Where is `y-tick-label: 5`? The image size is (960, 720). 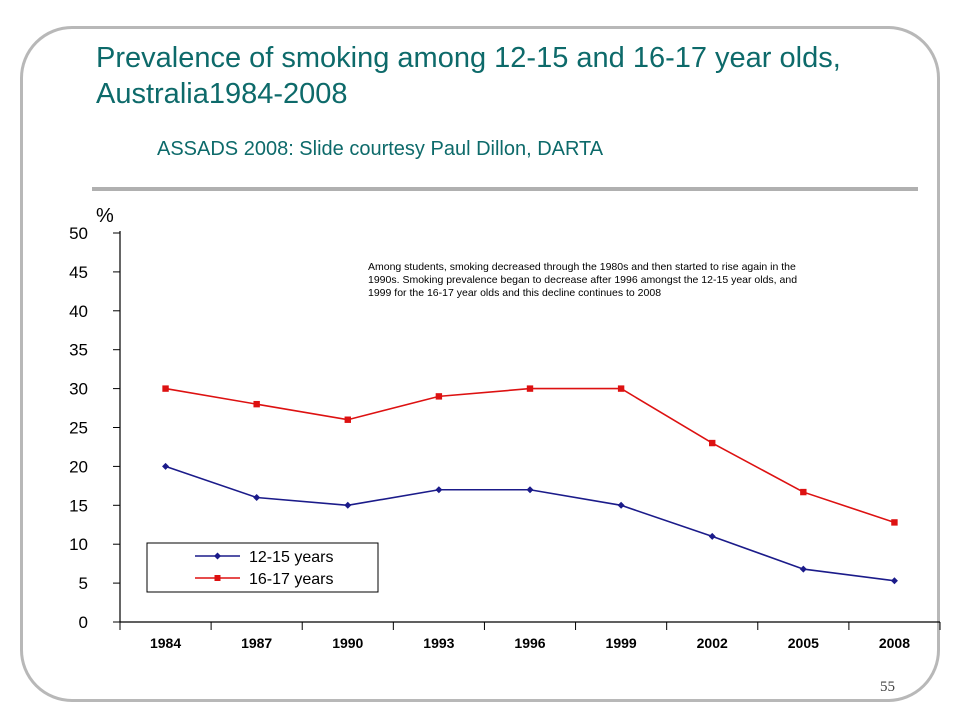 y-tick-label: 5 is located at coordinates (83, 583).